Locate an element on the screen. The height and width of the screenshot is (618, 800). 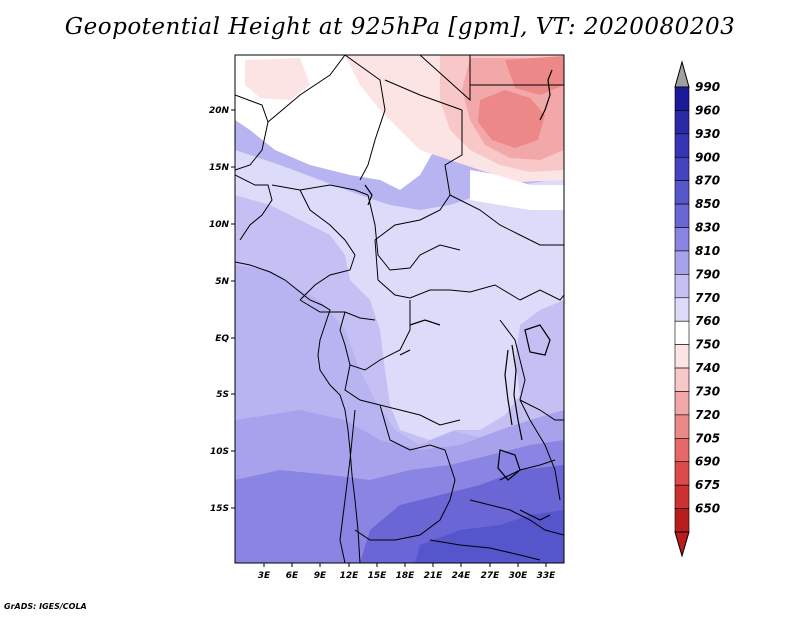
colorbar-label-675: 675 is located at coordinates (707, 485).